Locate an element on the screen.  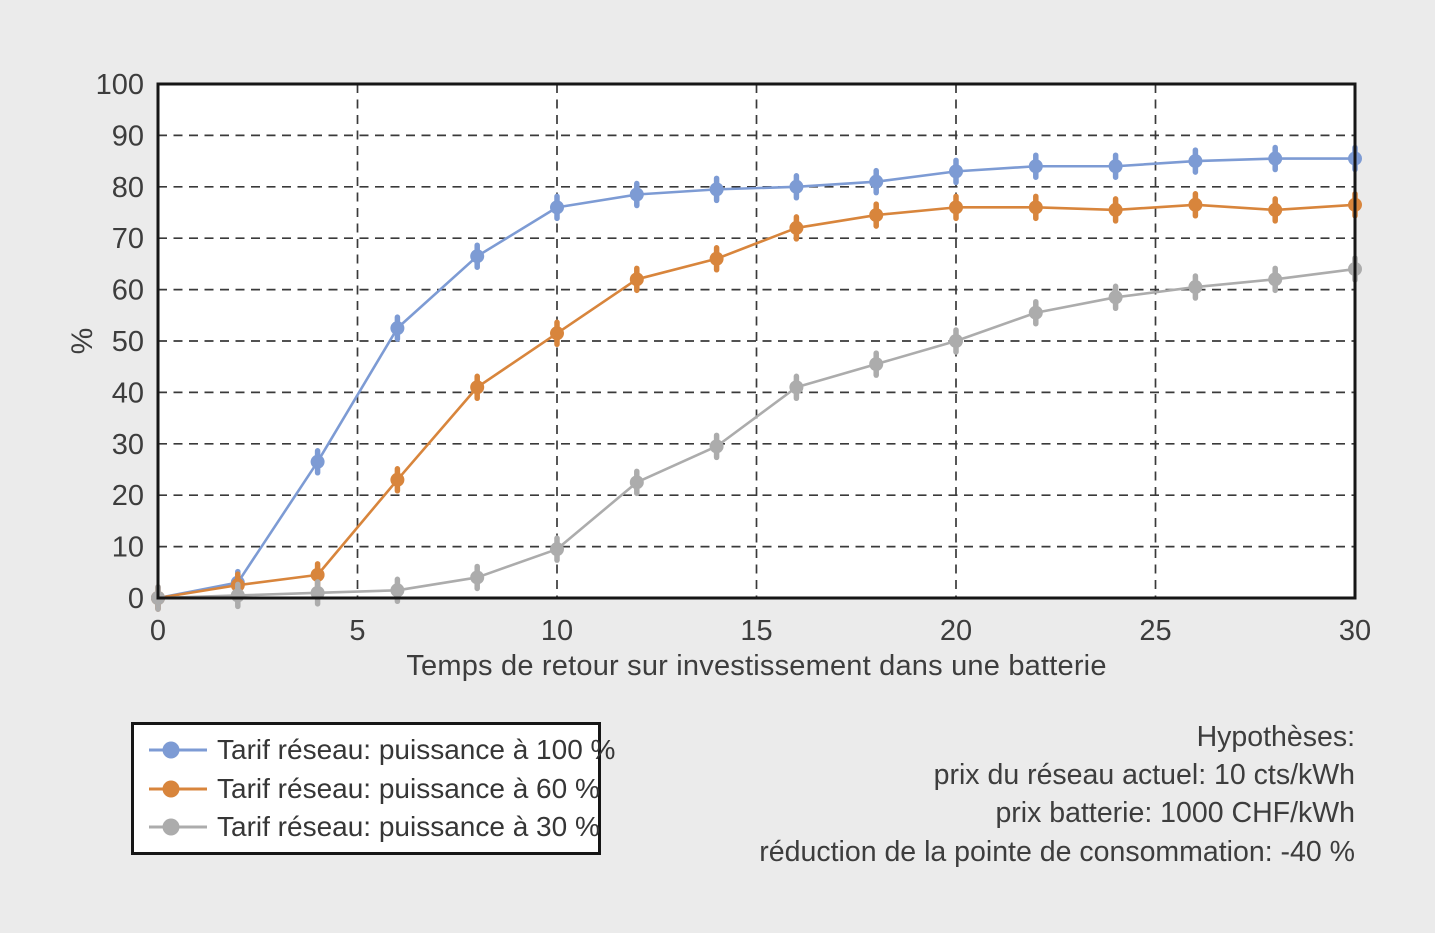
y-tick-label: 90 is located at coordinates (128, 136).